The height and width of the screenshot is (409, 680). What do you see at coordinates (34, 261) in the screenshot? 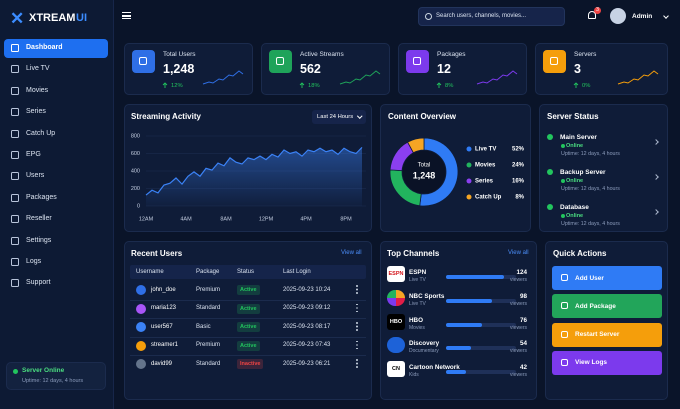
I see `nav-item: Logs` at bounding box center [34, 261].